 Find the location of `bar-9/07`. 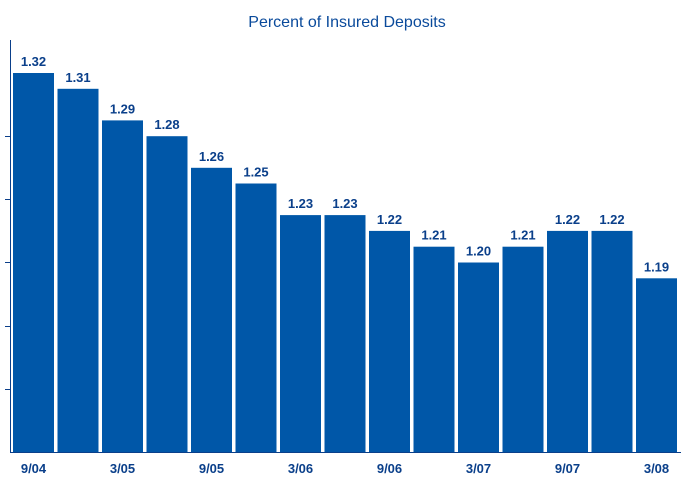

bar-9/07 is located at coordinates (567, 341).